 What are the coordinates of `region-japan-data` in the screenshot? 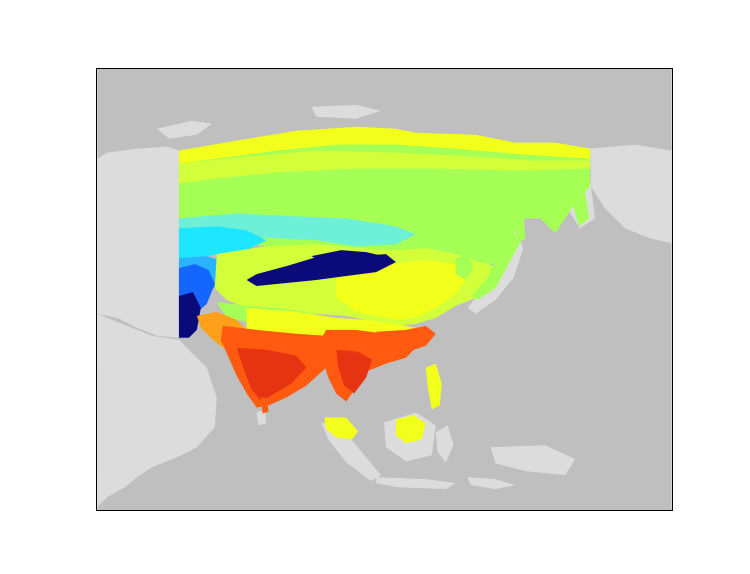 It's located at (495, 265).